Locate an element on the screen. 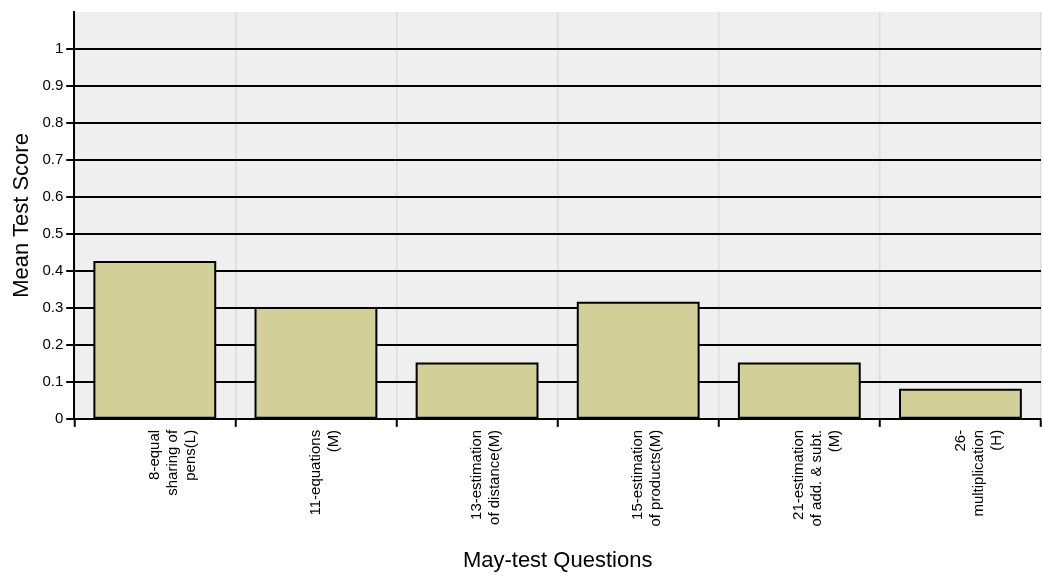 This screenshot has width=1043, height=583. y-tick-label: 1 is located at coordinates (59, 48).